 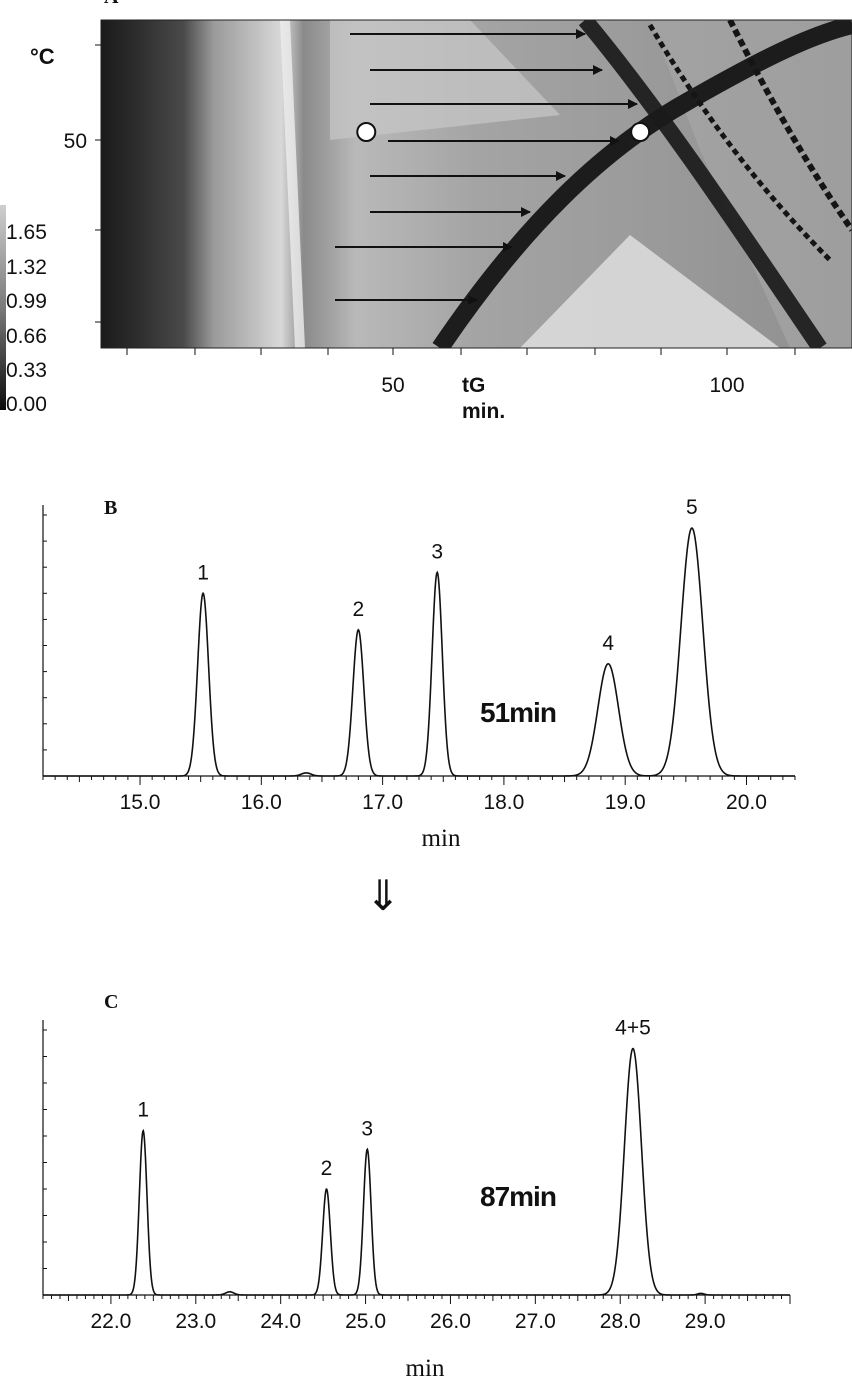 What do you see at coordinates (261, 802) in the screenshot?
I see `x-tick-label: 16.0` at bounding box center [261, 802].